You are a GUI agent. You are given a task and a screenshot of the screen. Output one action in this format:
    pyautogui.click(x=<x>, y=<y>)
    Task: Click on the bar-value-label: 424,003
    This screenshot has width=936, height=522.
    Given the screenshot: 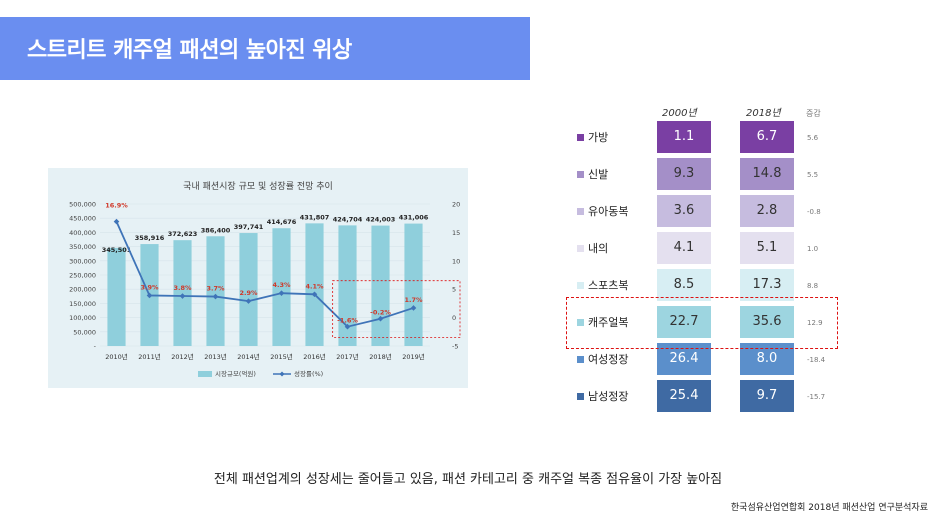 What is the action you would take?
    pyautogui.click(x=381, y=220)
    